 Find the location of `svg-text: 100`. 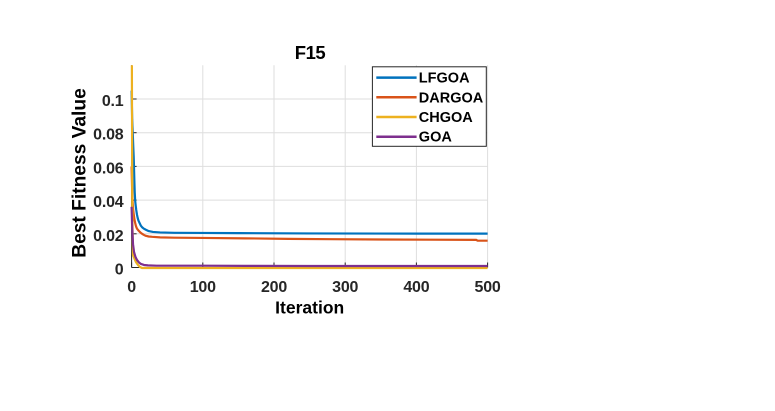

svg-text: 100 is located at coordinates (203, 287).